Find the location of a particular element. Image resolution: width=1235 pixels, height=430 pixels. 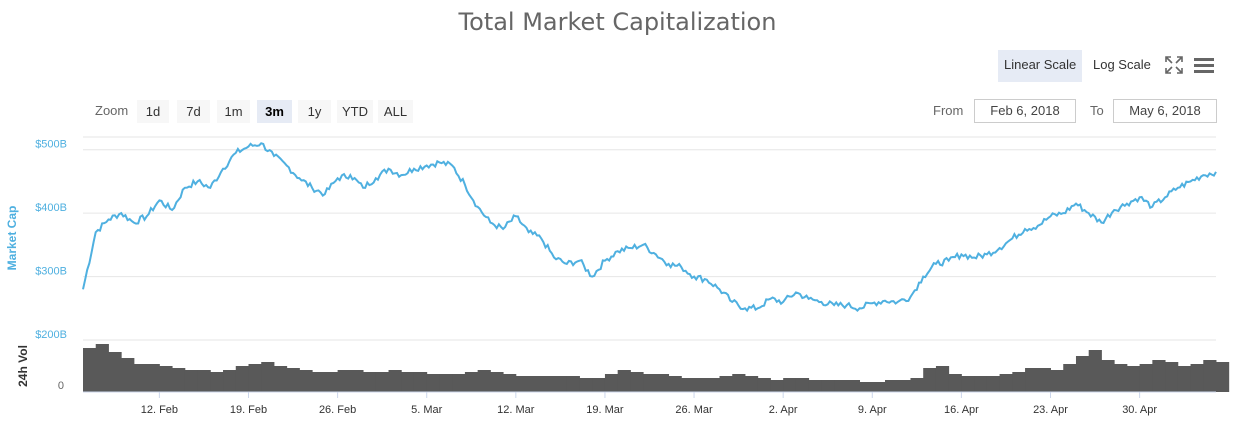

from-date-input: Feb 6, 2018 is located at coordinates (1025, 111).